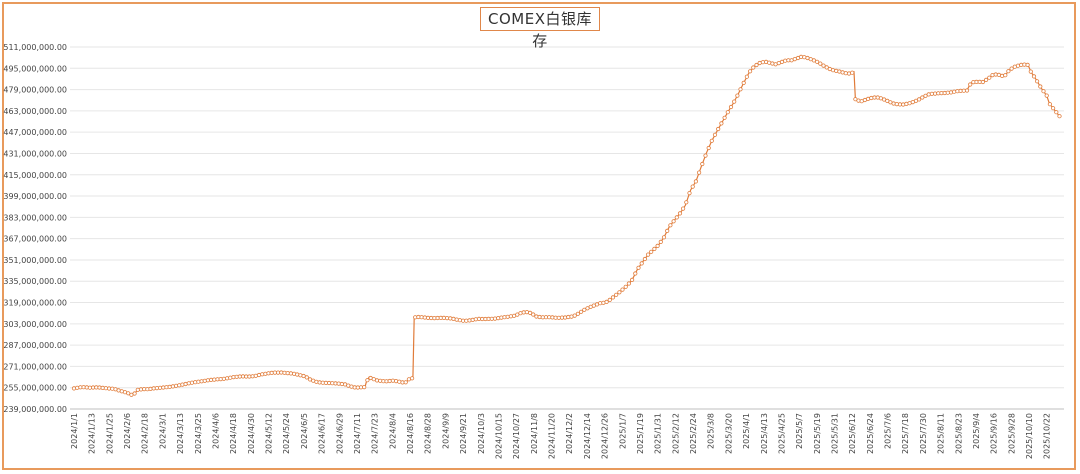 Image resolution: width=1080 pixels, height=474 pixels. What do you see at coordinates (162, 431) in the screenshot?
I see `x-tick-label: 2024/3/1` at bounding box center [162, 431].